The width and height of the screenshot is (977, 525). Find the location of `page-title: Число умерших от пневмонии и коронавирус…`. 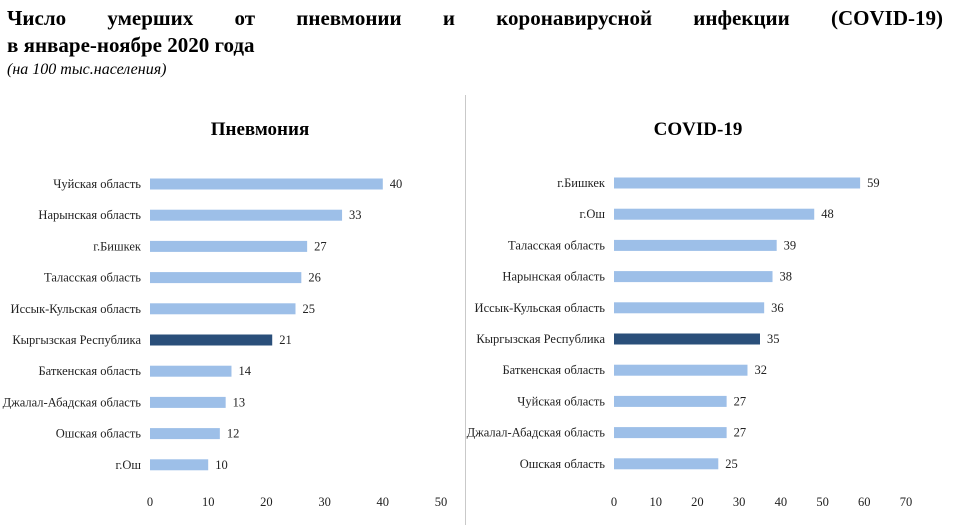

page-title: Число умерших от пневмонии и коронавирус… is located at coordinates (475, 32).